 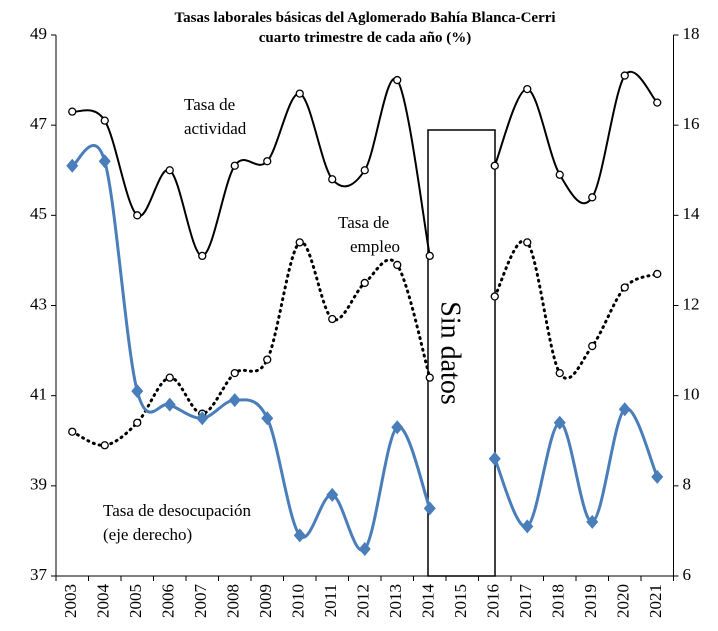 I want to click on y2-tick-label: 10, so click(x=691, y=394).